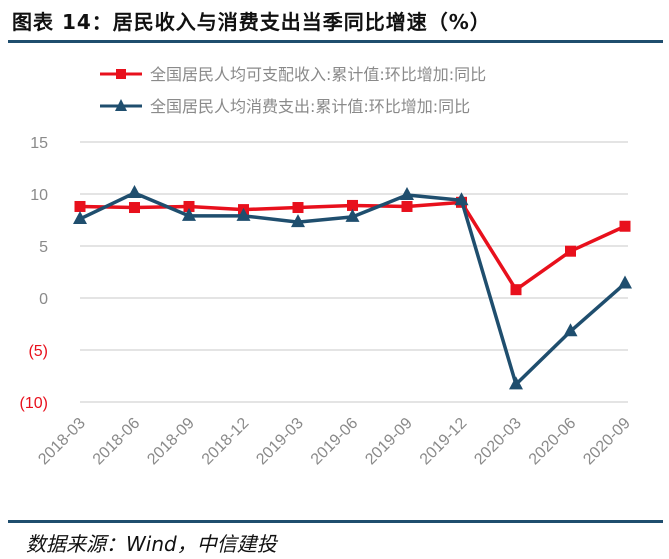 The image size is (669, 559). I want to click on x-tick-label: 2018-03, so click(62, 442).